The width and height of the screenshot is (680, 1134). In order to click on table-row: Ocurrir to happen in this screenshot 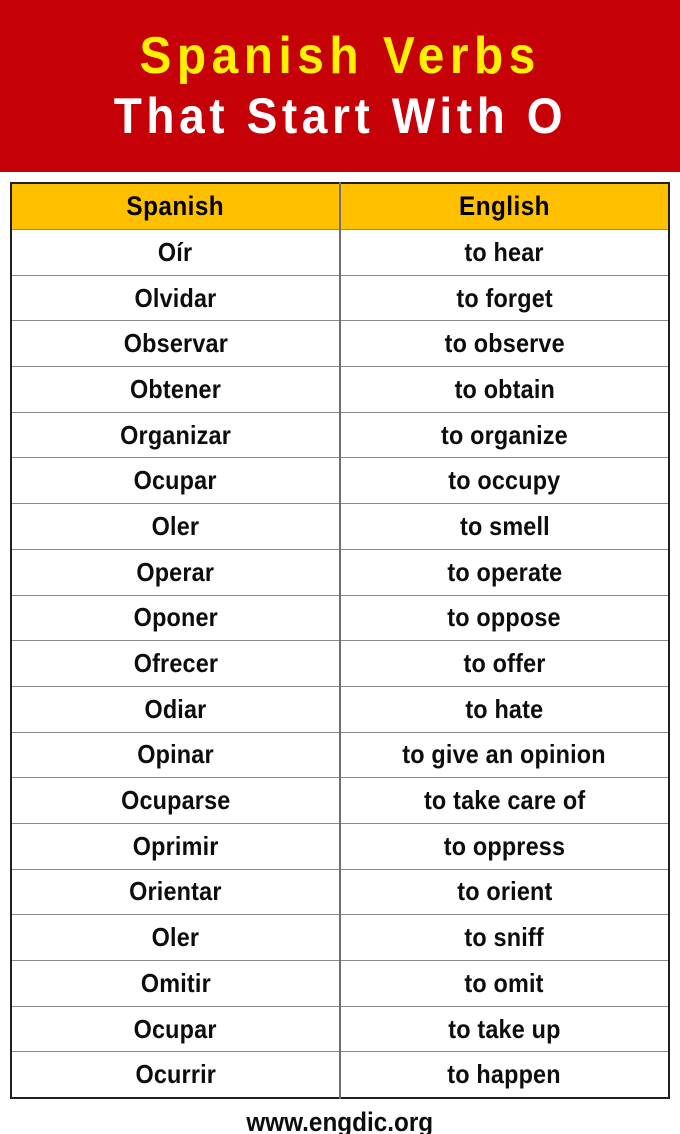, I will do `click(340, 1075)`.